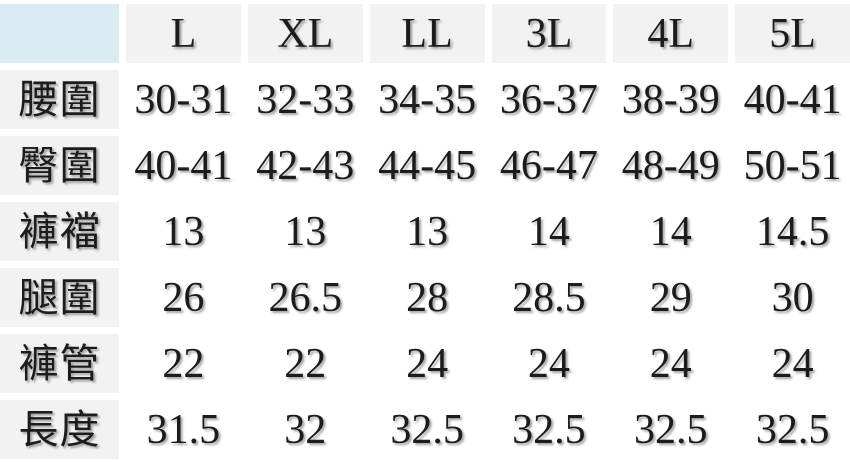 This screenshot has height=462, width=850. What do you see at coordinates (427, 231) in the screenshot?
I see `cell-crotch-ll: 13` at bounding box center [427, 231].